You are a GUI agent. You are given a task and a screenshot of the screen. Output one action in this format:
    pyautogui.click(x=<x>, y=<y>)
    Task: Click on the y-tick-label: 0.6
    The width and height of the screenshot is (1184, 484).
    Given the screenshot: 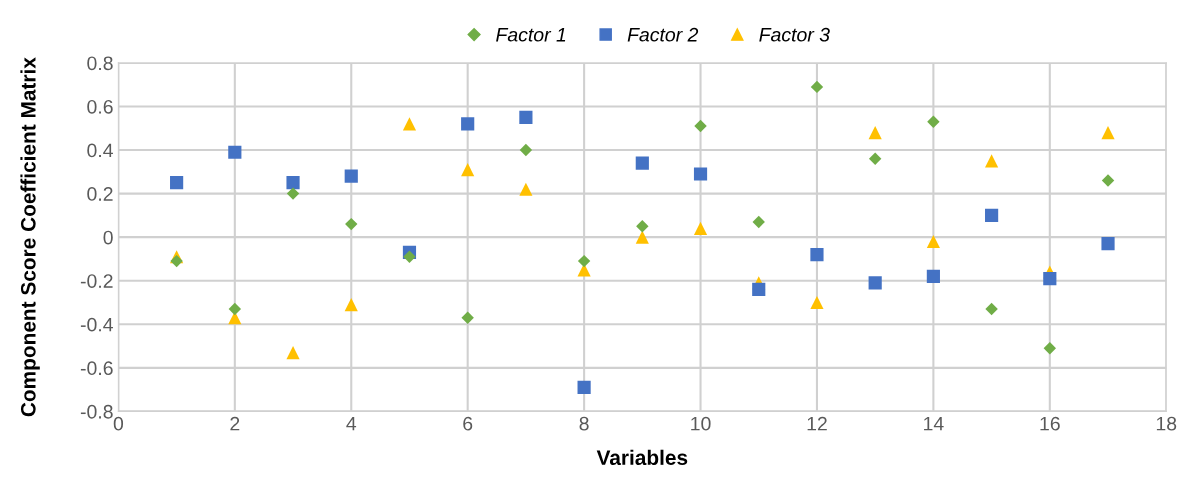 What is the action you would take?
    pyautogui.click(x=100, y=106)
    